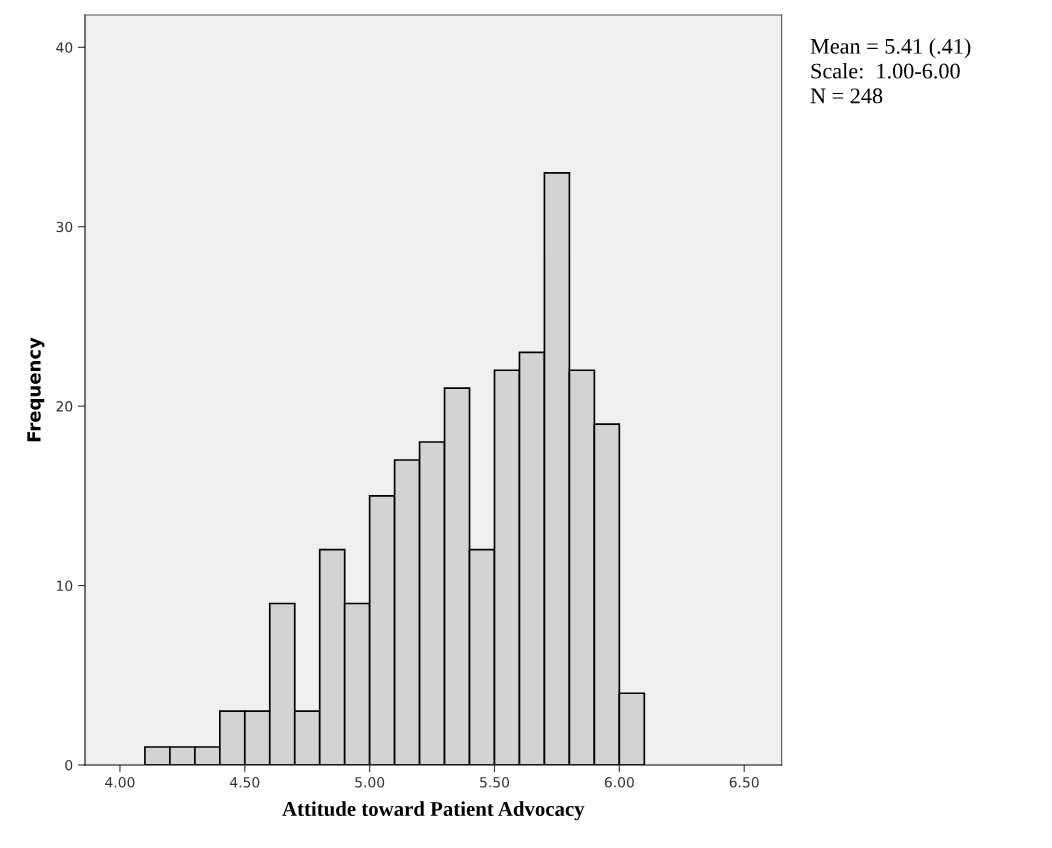 Image resolution: width=1052 pixels, height=848 pixels. I want to click on y-tick-label: 10, so click(65, 586).